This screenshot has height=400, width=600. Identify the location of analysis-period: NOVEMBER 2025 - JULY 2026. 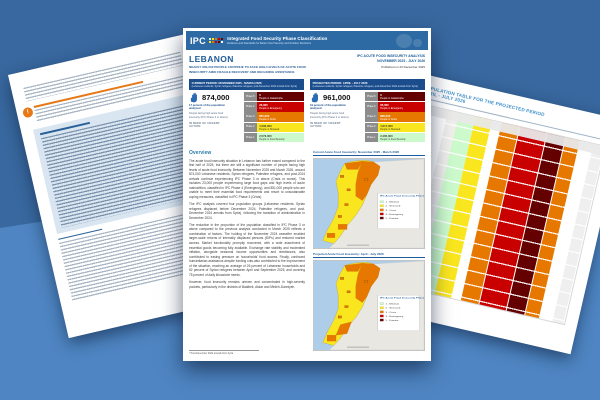
(401, 60).